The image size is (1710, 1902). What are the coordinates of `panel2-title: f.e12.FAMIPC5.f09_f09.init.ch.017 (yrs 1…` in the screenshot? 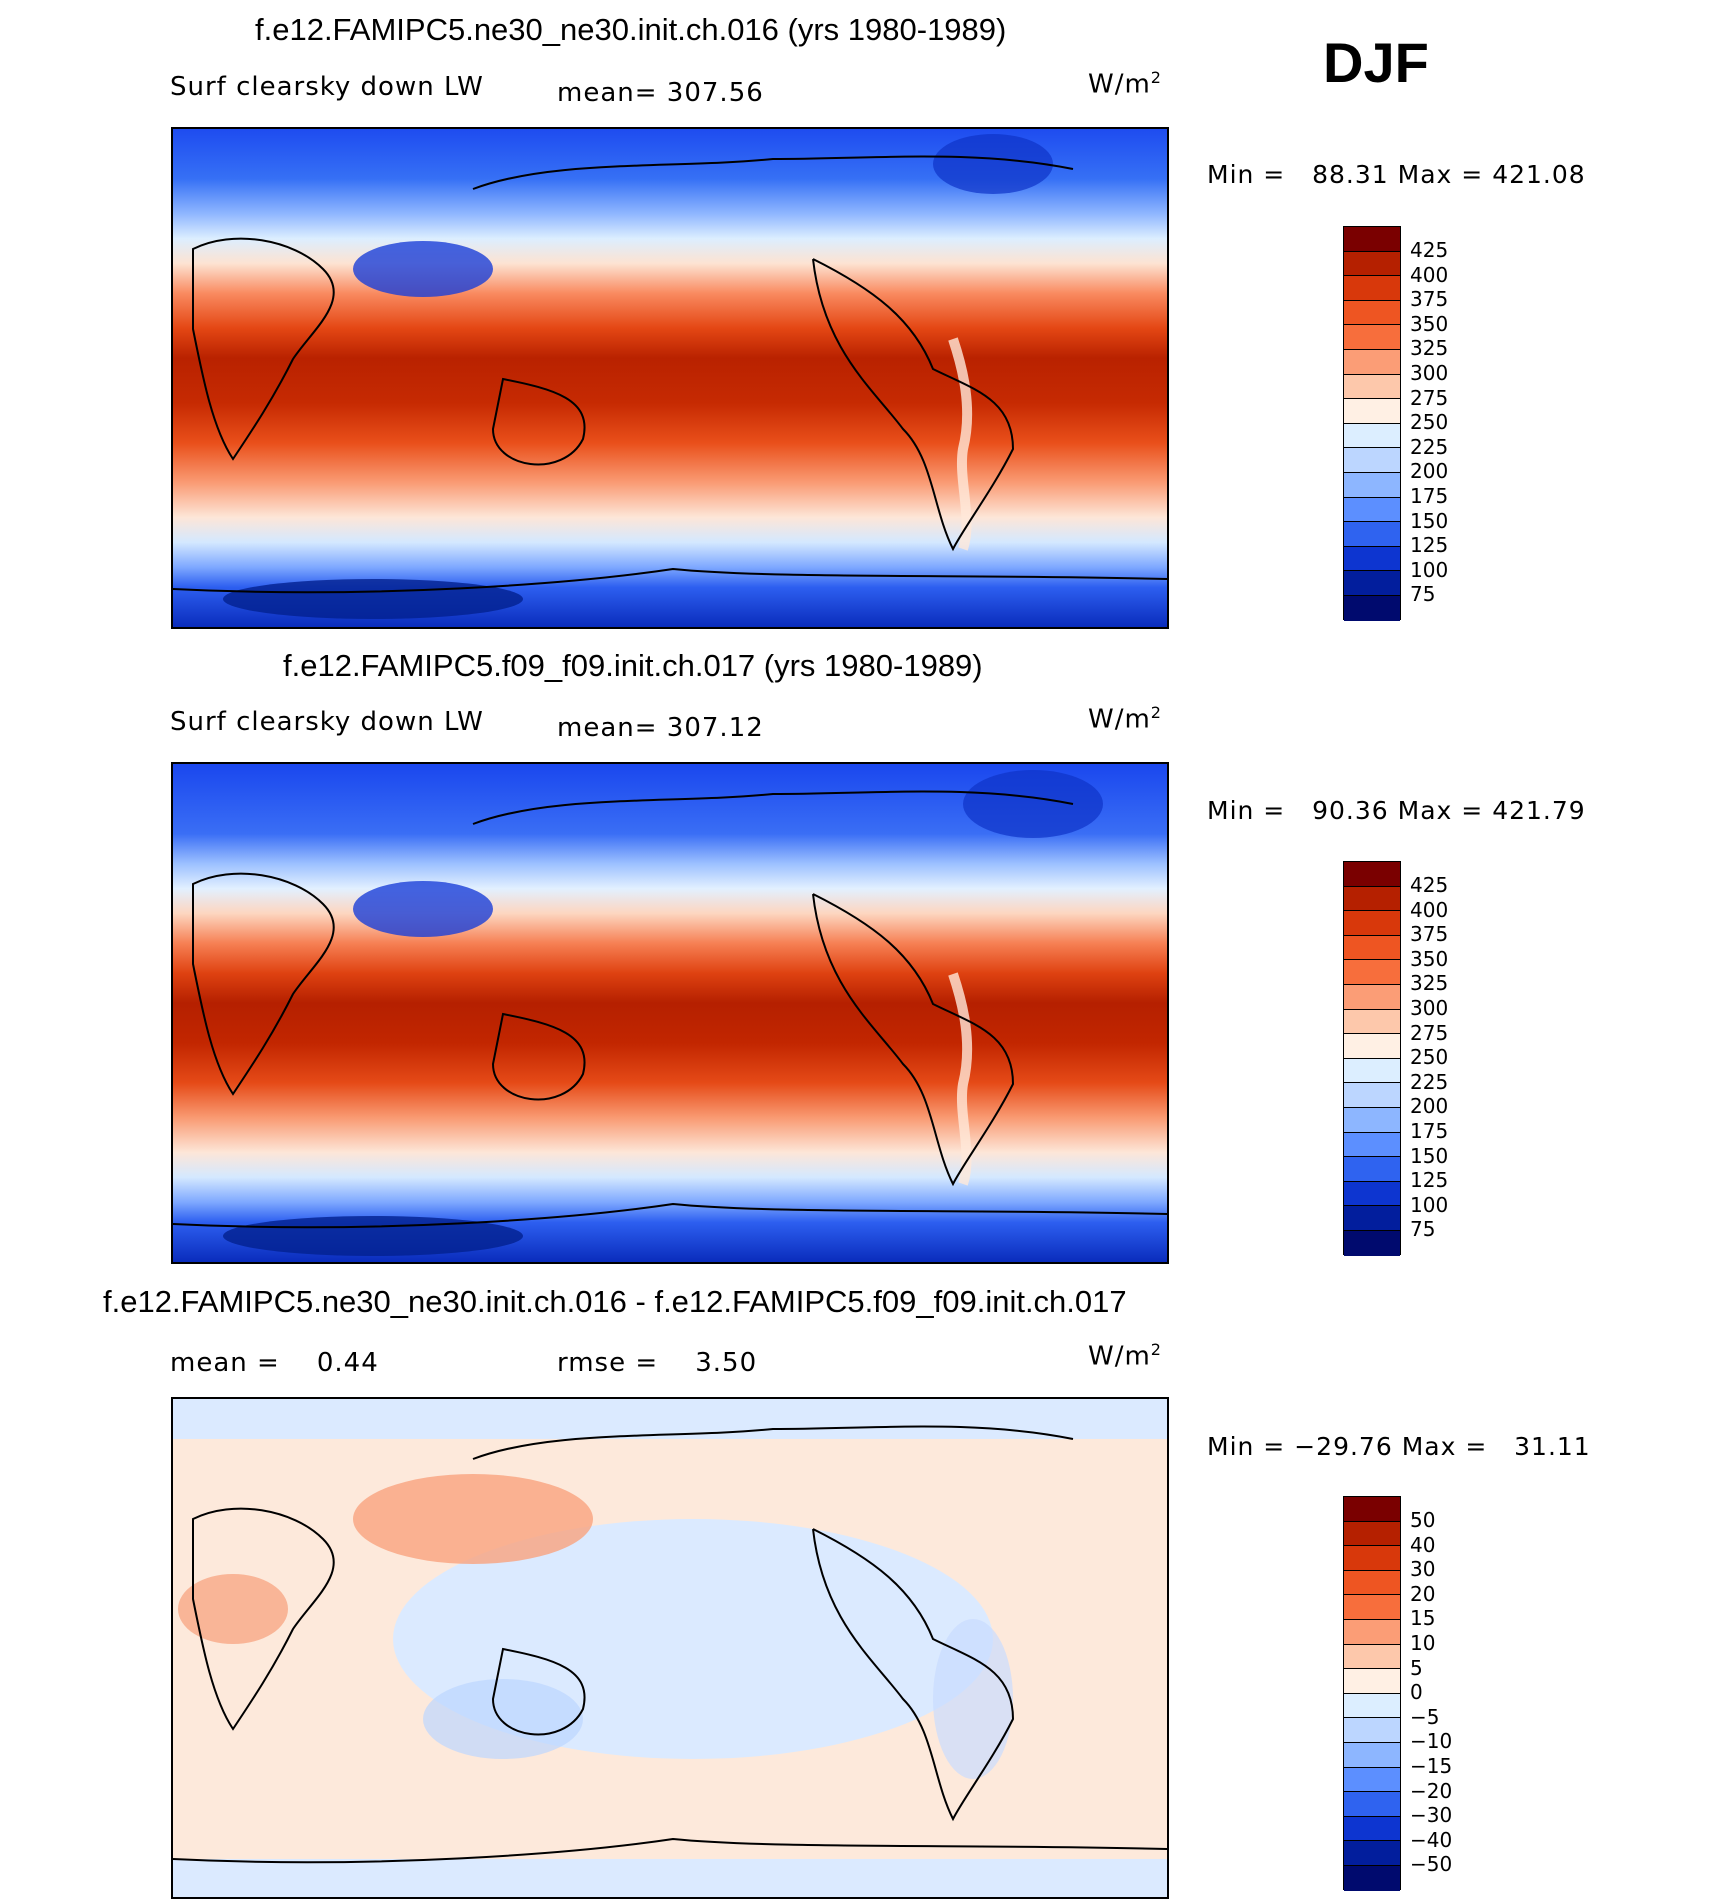 It's located at (633, 665).